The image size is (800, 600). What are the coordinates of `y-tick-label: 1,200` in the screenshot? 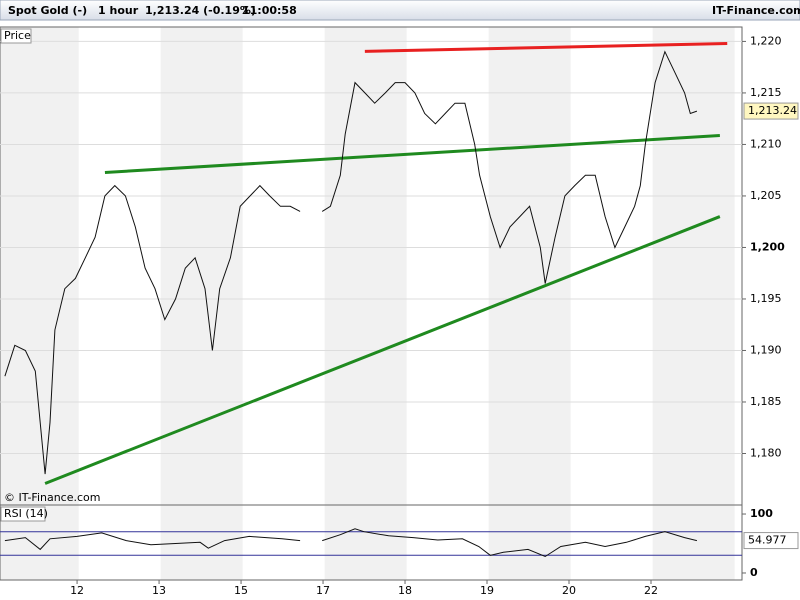 It's located at (767, 246).